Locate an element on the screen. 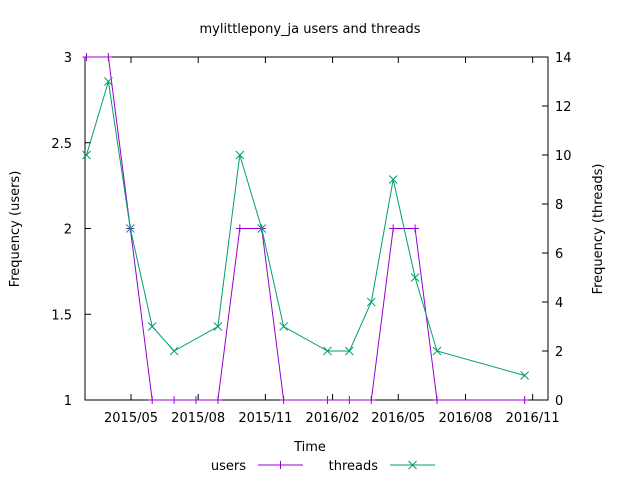 This screenshot has width=640, height=480. y-tick-label-right: 12 is located at coordinates (563, 107).